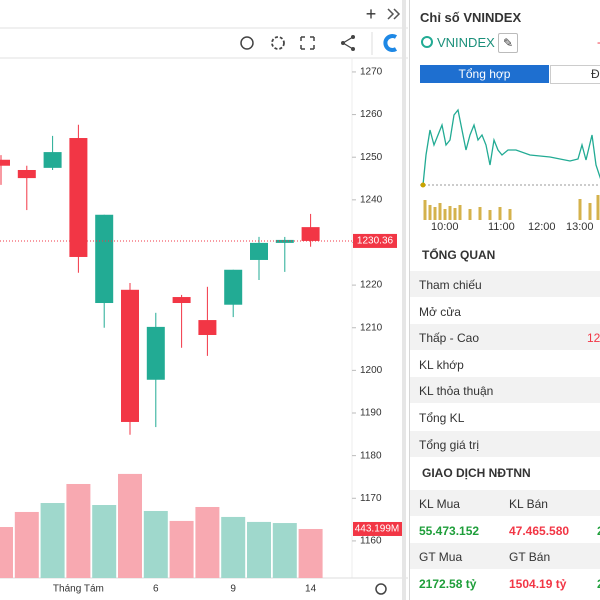  What do you see at coordinates (539, 530) in the screenshot?
I see `foreign-value: 47.465.580` at bounding box center [539, 530].